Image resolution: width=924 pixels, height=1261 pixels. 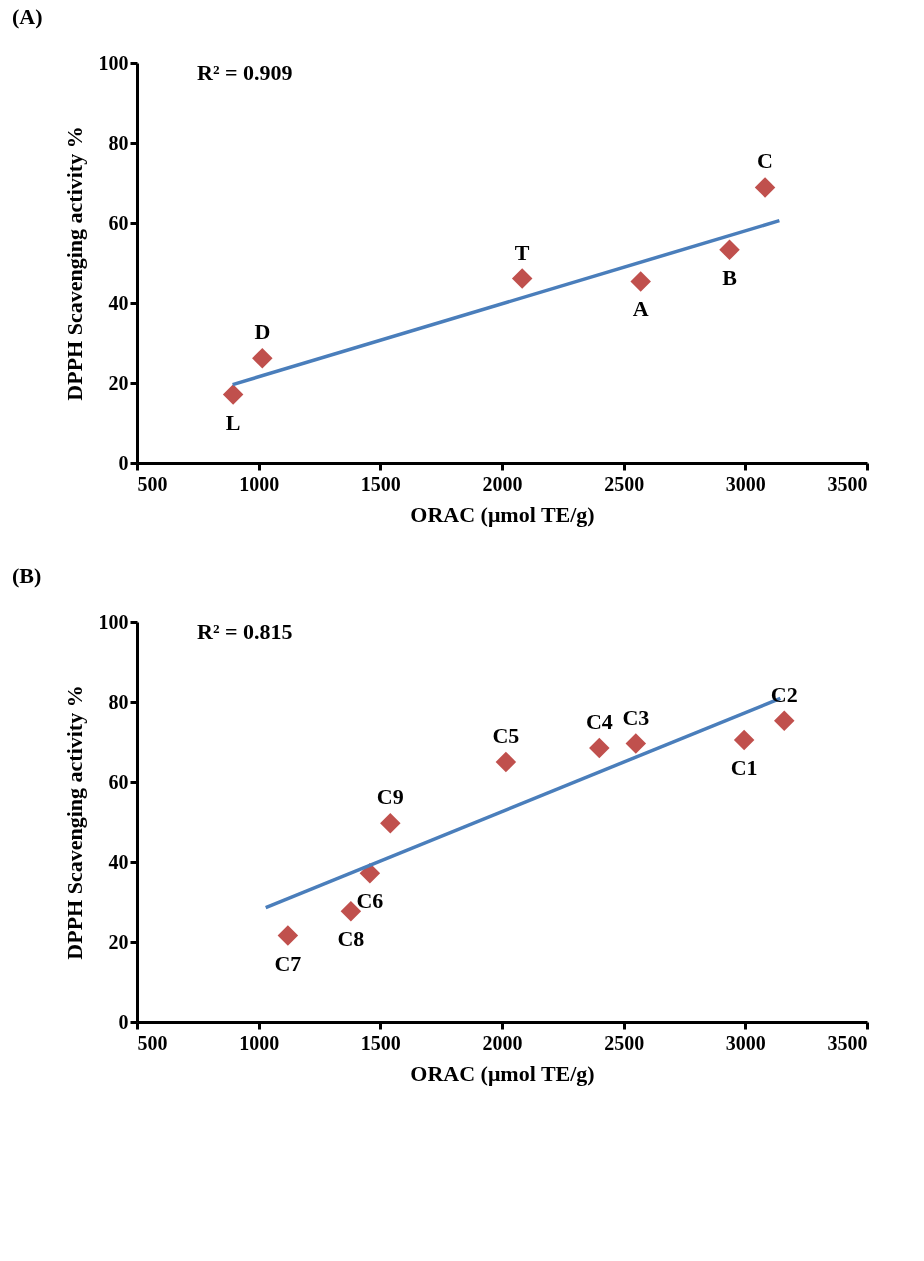 I want to click on annotation: C, so click(x=765, y=161).